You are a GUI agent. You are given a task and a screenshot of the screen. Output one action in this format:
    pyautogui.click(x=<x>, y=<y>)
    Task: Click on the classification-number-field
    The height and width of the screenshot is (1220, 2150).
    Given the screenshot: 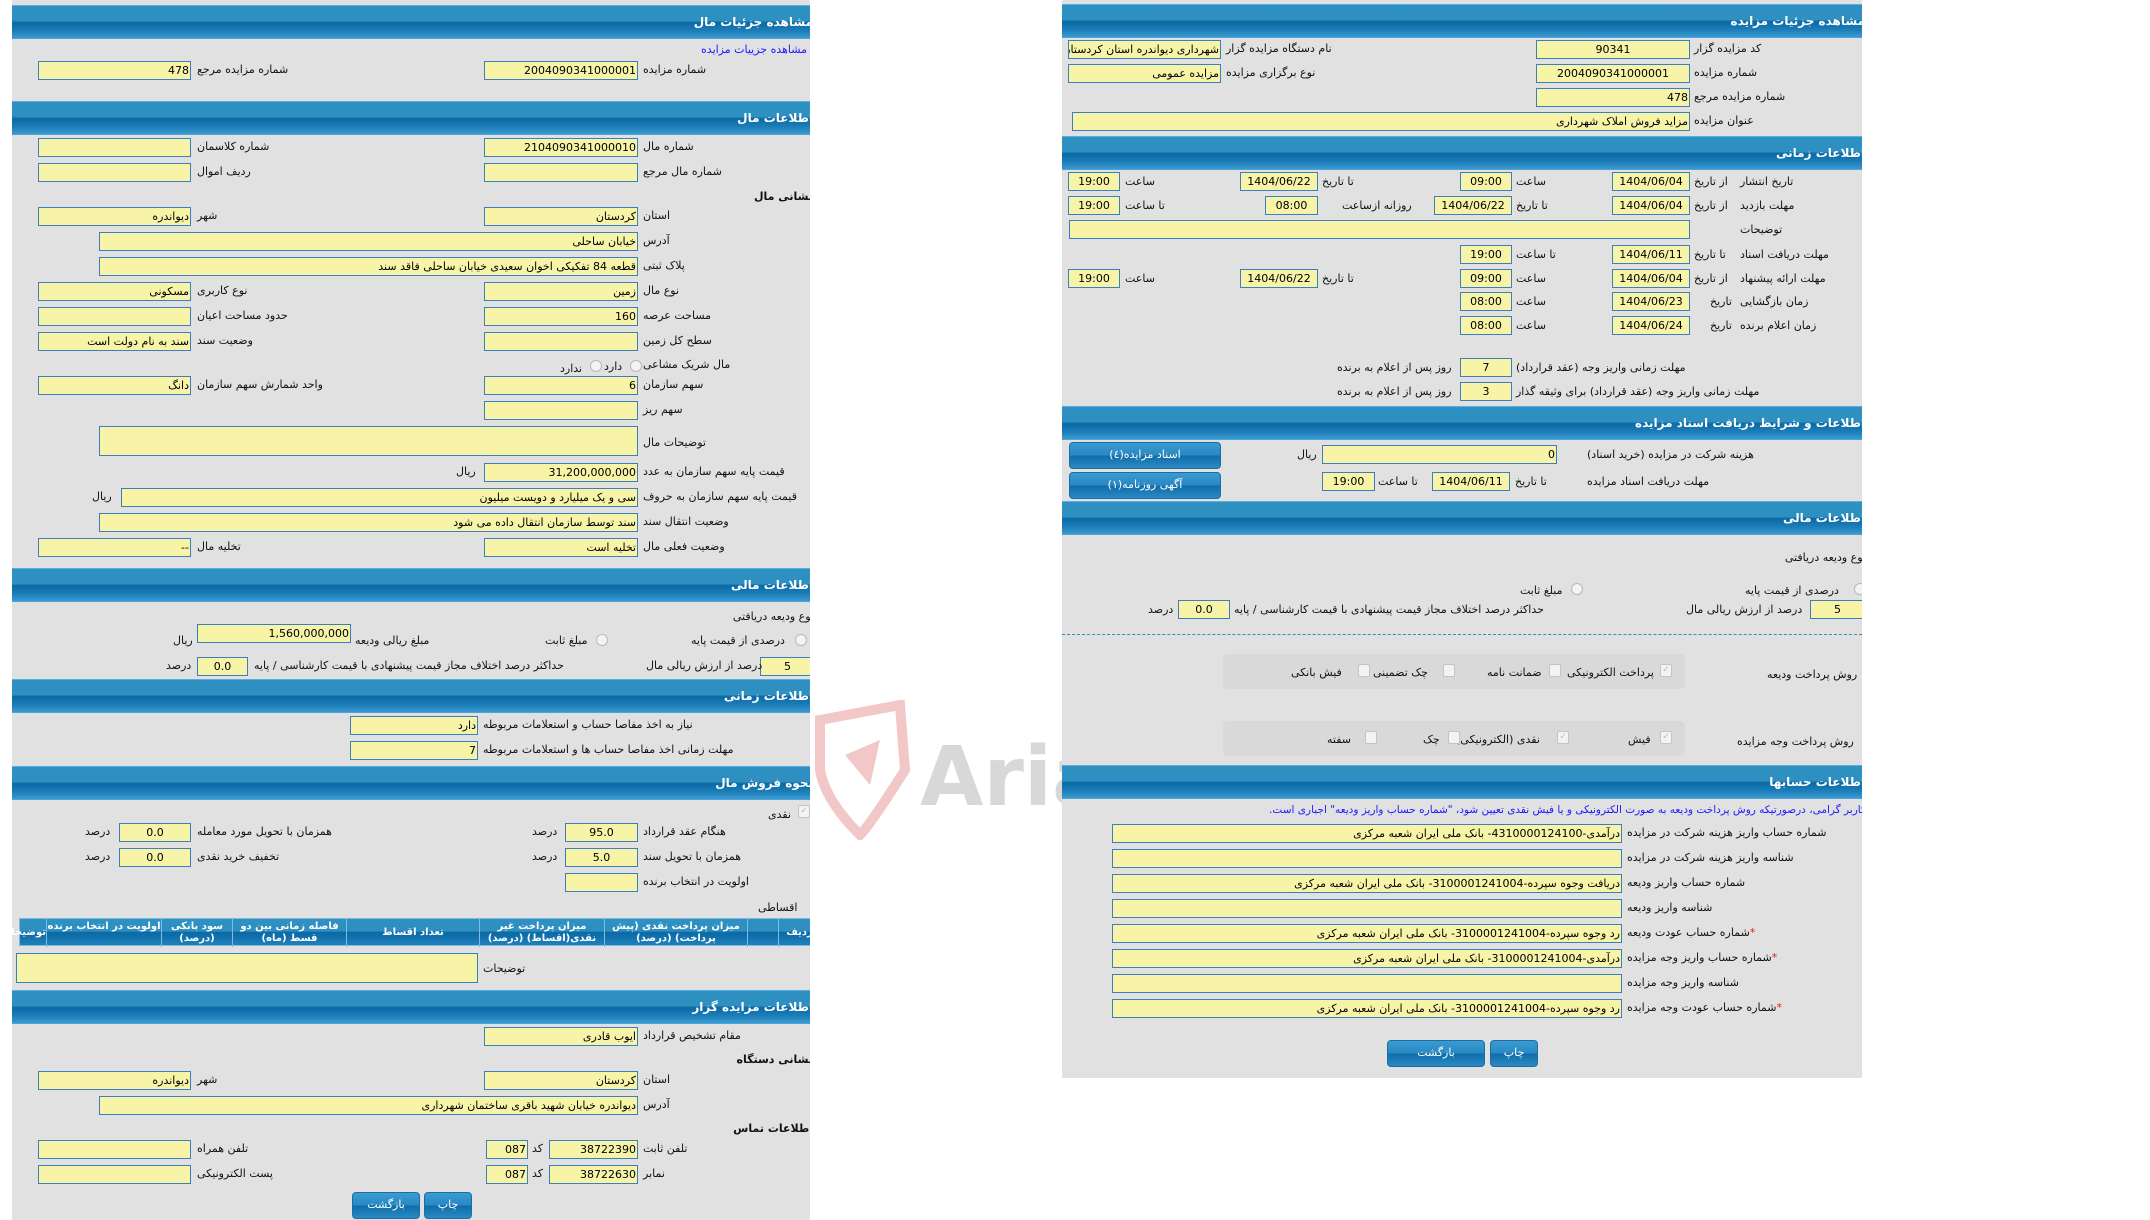 What is the action you would take?
    pyautogui.click(x=114, y=147)
    